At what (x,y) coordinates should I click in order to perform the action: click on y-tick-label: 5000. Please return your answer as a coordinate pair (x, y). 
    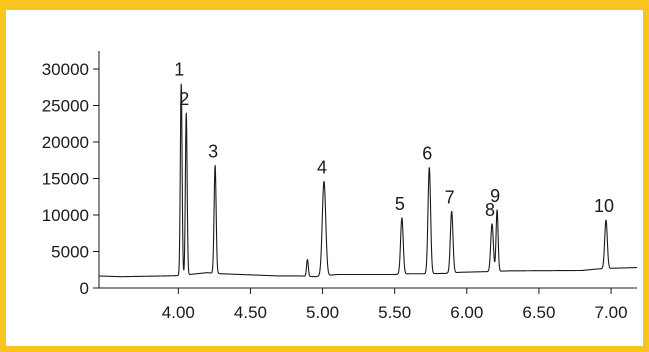
    Looking at the image, I should click on (70, 252).